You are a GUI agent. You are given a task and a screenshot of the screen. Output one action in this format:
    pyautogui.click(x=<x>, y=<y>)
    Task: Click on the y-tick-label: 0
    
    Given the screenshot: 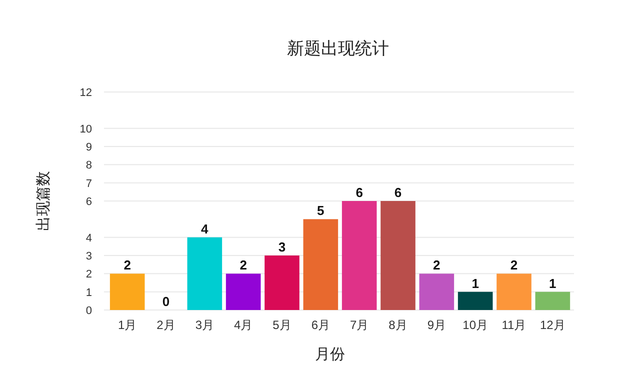 What is the action you would take?
    pyautogui.click(x=89, y=311)
    